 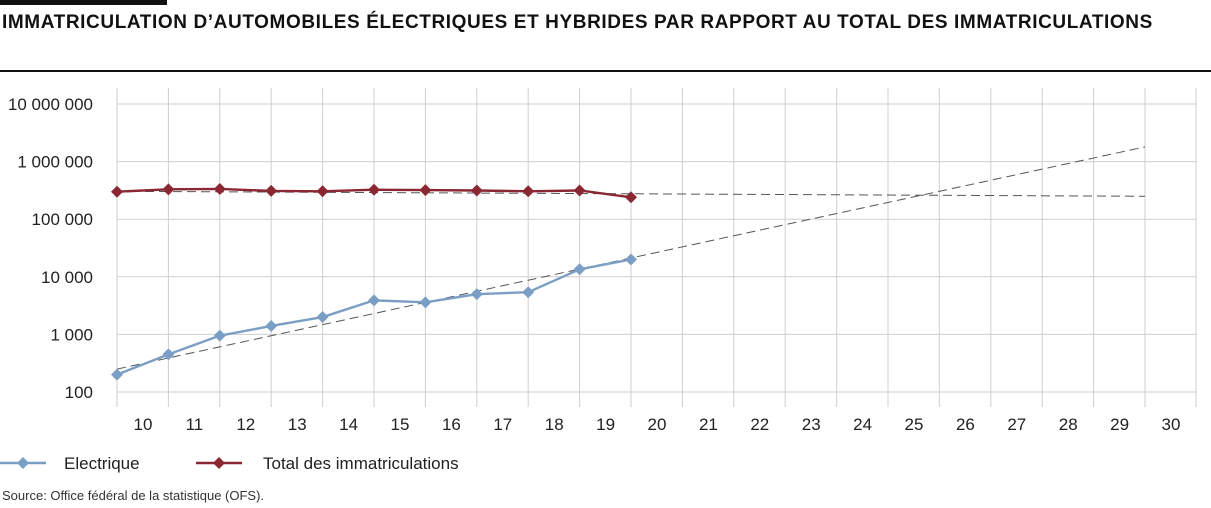 What do you see at coordinates (554, 424) in the screenshot?
I see `x-tick-label: 18` at bounding box center [554, 424].